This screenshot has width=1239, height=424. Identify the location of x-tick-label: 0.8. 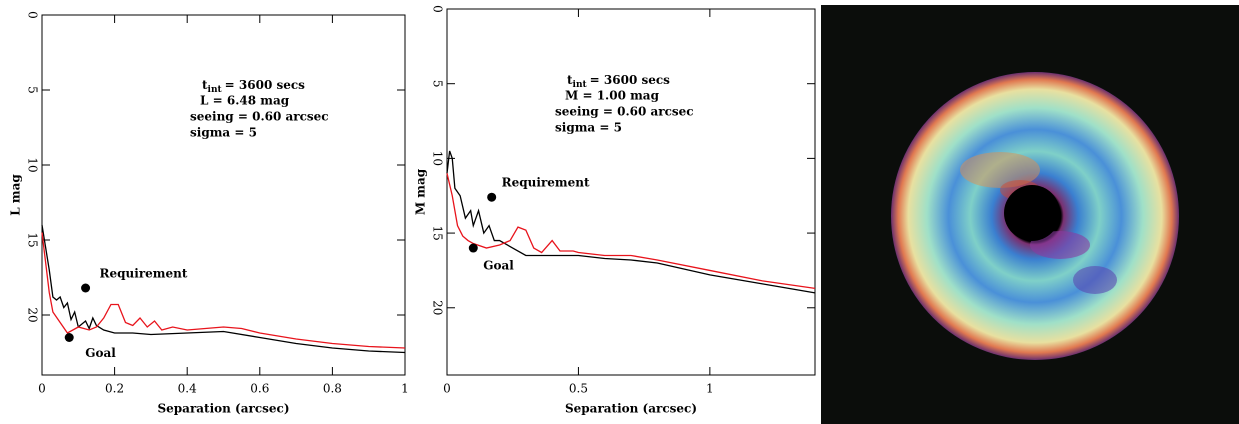
(332, 389).